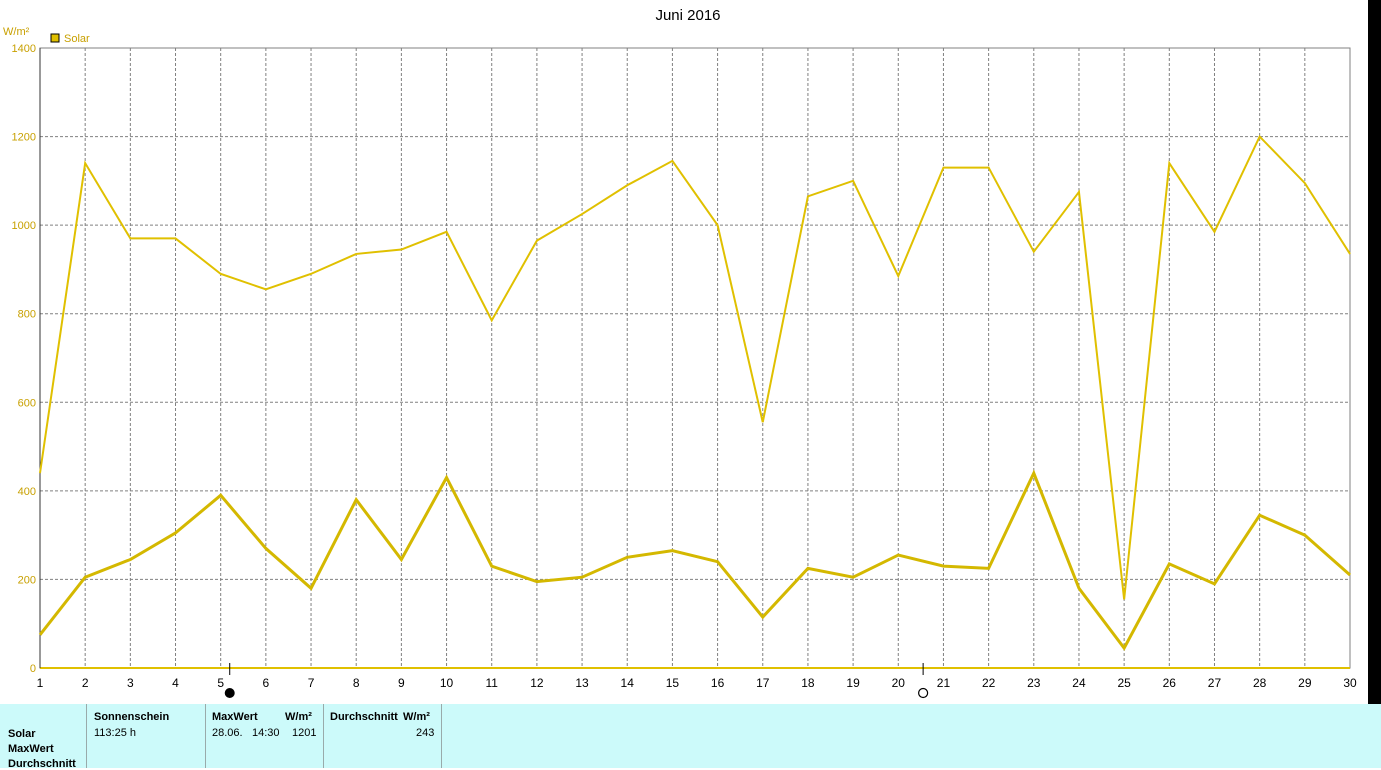 This screenshot has width=1381, height=770. Describe the element at coordinates (1374, 352) in the screenshot. I see `window-border` at that location.